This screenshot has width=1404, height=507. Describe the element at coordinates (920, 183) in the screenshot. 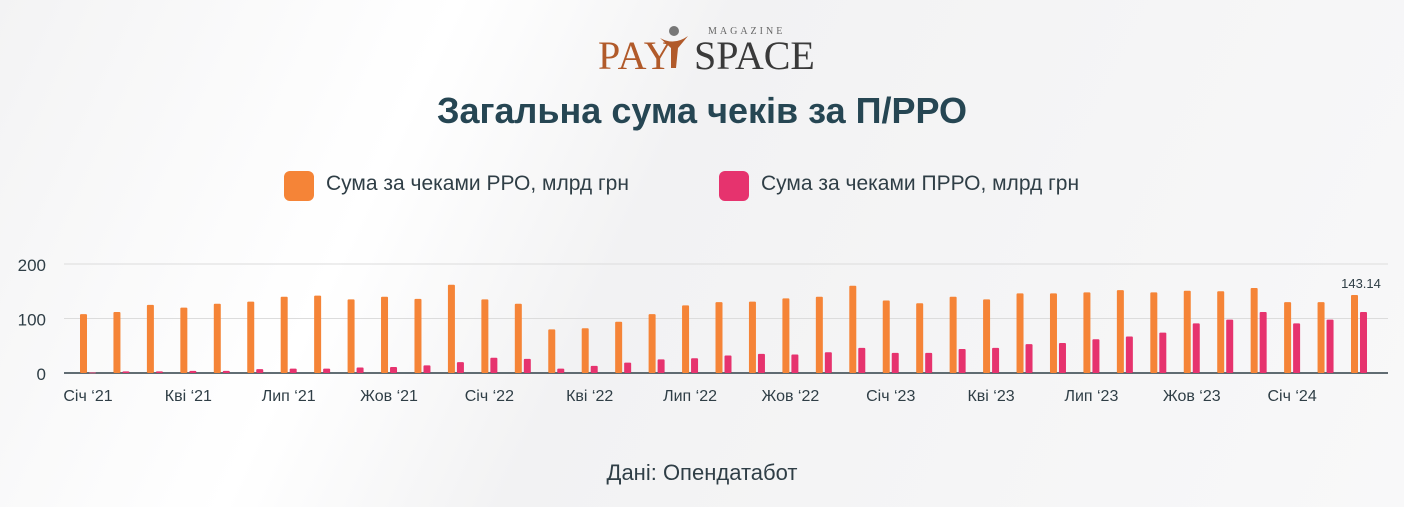

I see `legend-label-prro: Сума за чеками ПРРО, млрд грн` at that location.